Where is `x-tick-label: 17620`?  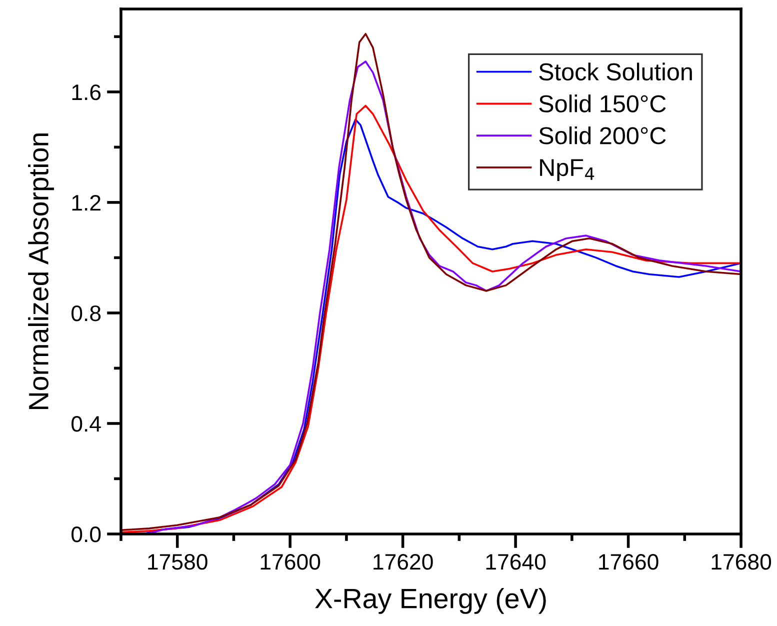 x-tick-label: 17620 is located at coordinates (403, 562).